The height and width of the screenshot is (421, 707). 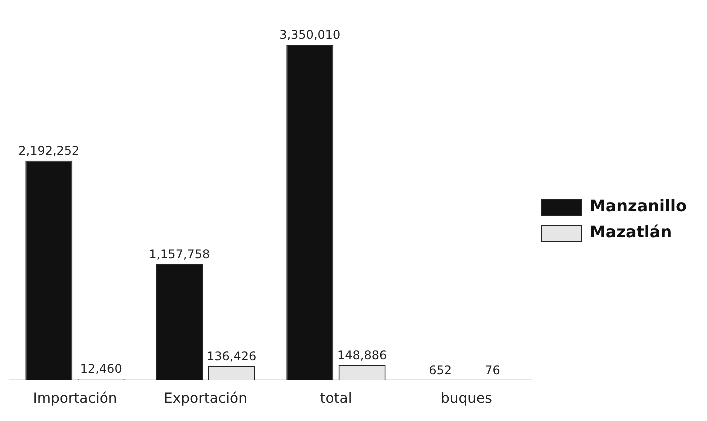 I want to click on x-tick-label: total, so click(x=336, y=399).